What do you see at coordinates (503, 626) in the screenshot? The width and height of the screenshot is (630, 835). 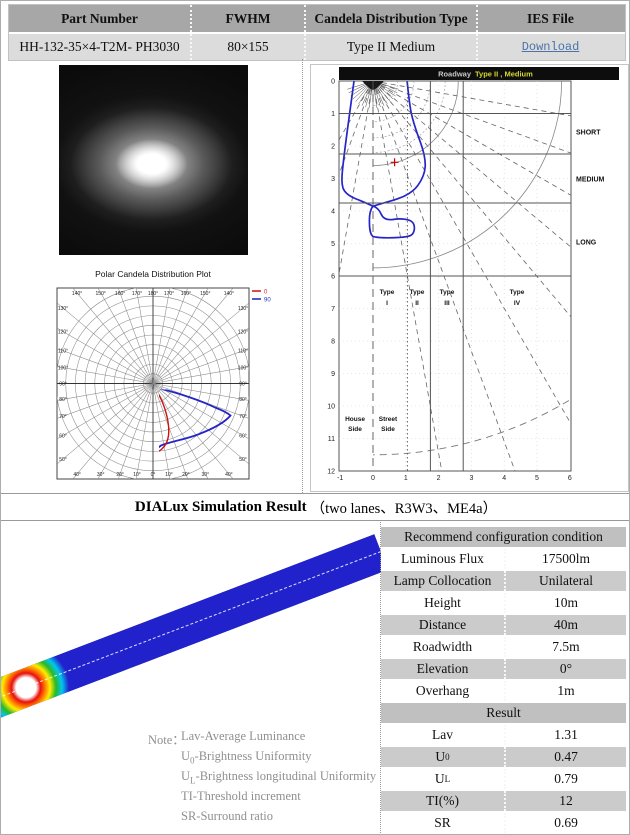 I see `table-row: Distance 40m` at bounding box center [503, 626].